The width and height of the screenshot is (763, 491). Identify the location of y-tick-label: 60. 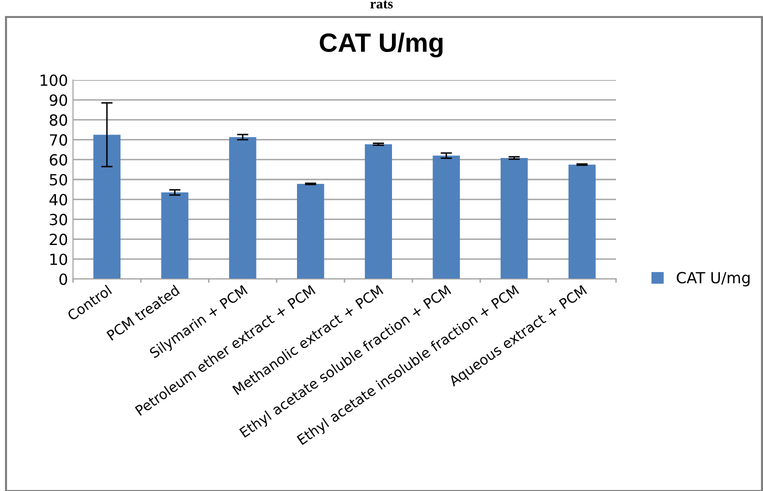
(59, 160).